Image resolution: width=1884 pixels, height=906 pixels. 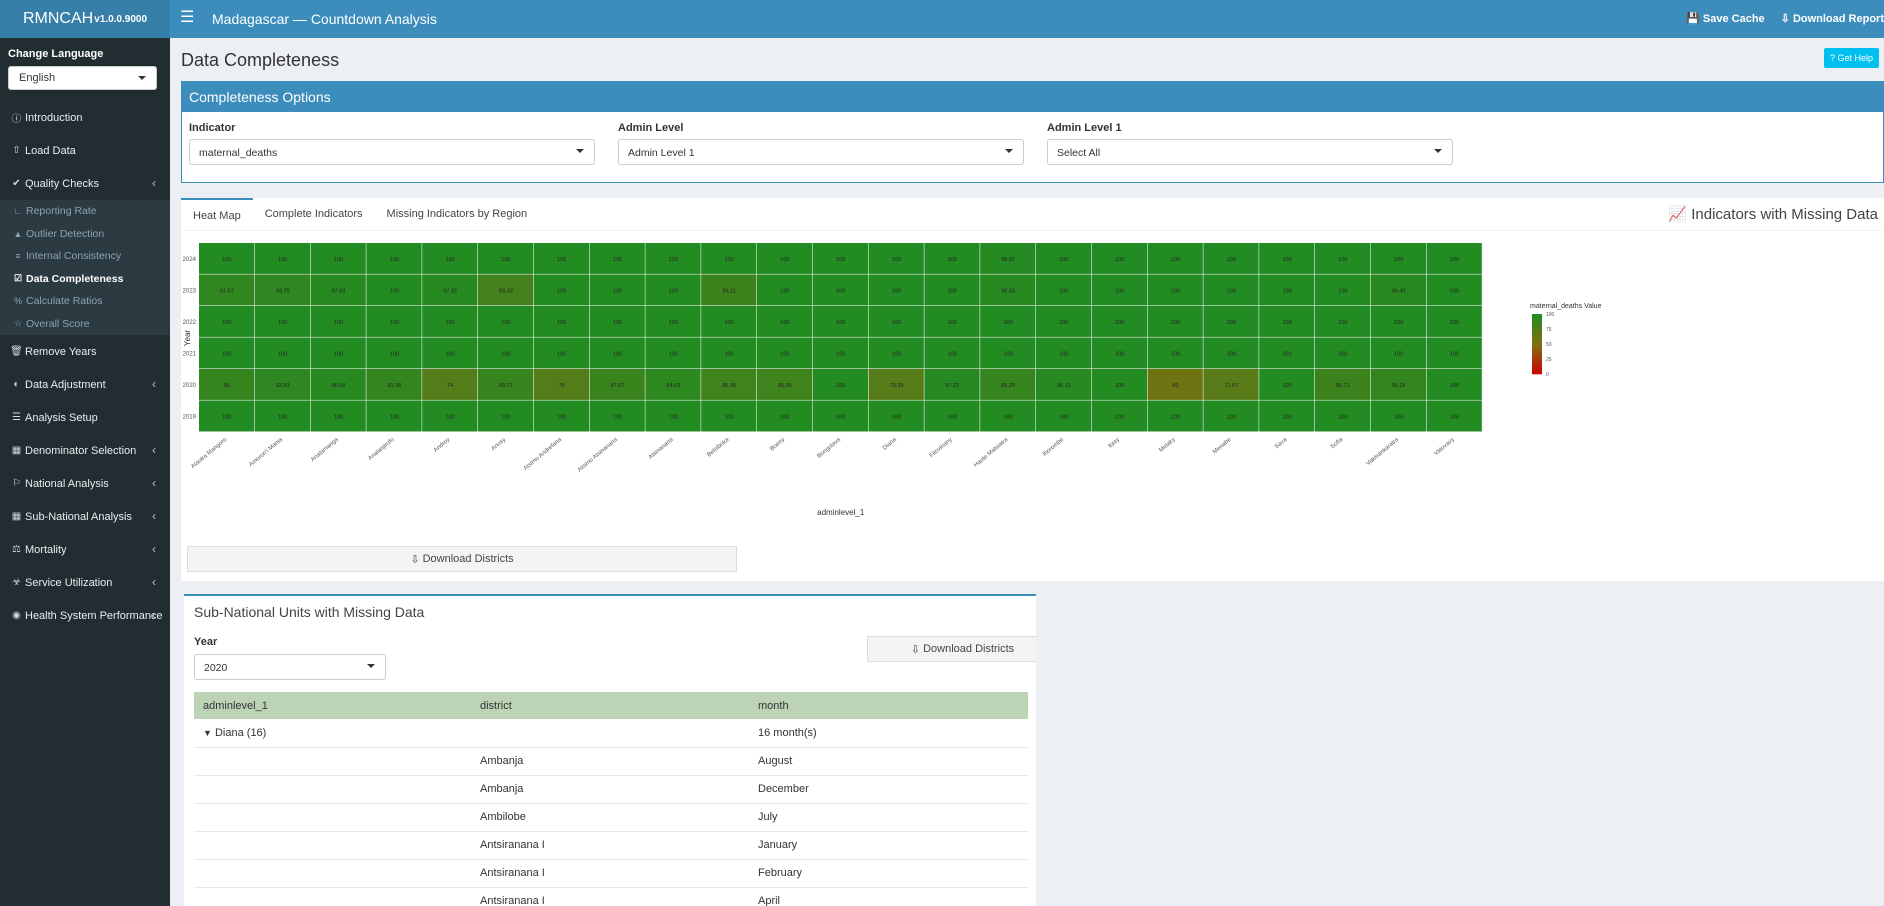 What do you see at coordinates (1832, 18) in the screenshot?
I see `download-report-button: ⇩ Download Report` at bounding box center [1832, 18].